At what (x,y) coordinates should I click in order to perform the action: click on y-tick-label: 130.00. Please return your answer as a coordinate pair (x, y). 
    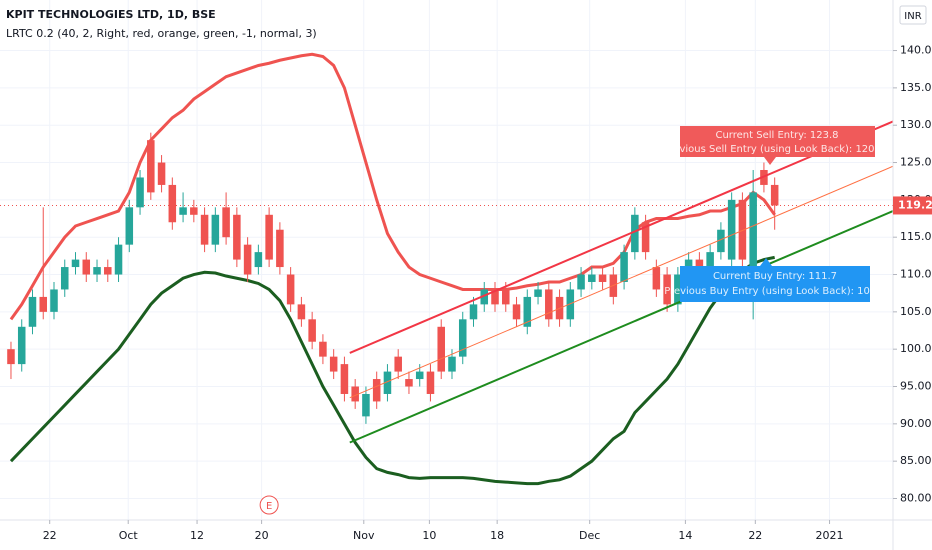
    Looking at the image, I should click on (916, 124).